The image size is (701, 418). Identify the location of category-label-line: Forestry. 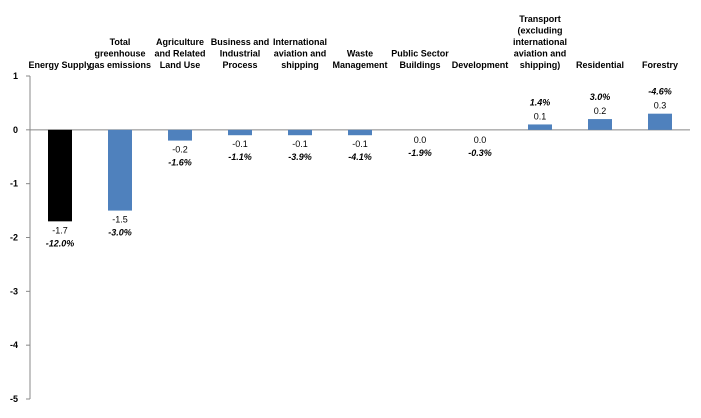
(660, 65).